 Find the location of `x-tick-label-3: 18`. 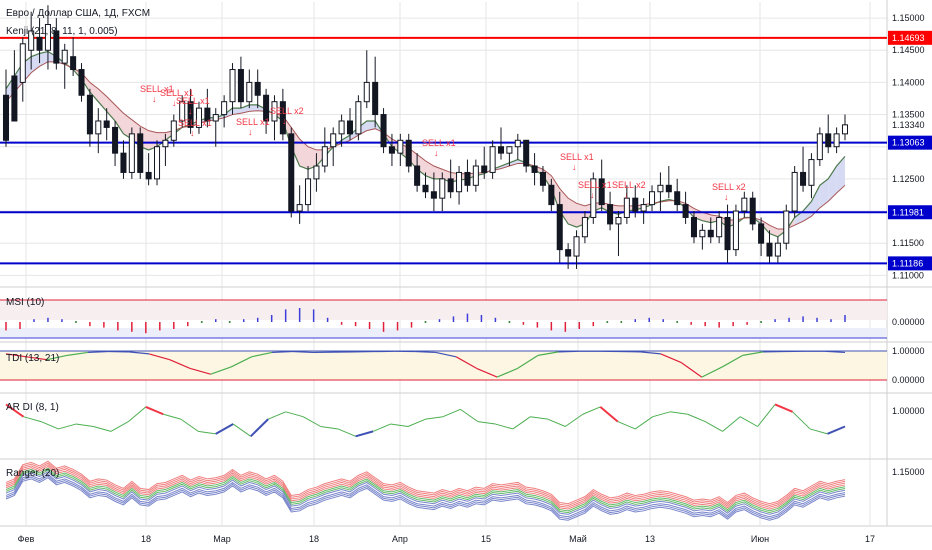

x-tick-label-3: 18 is located at coordinates (314, 539).